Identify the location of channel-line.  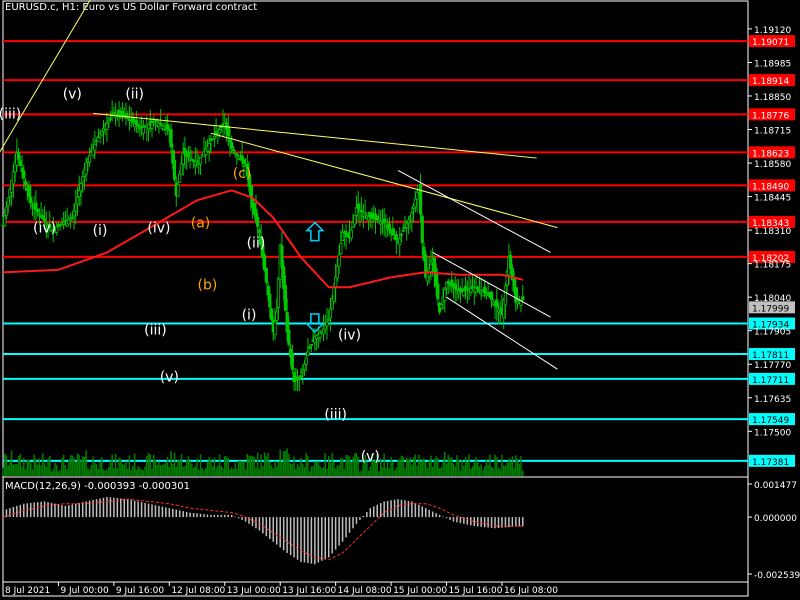
(491, 285).